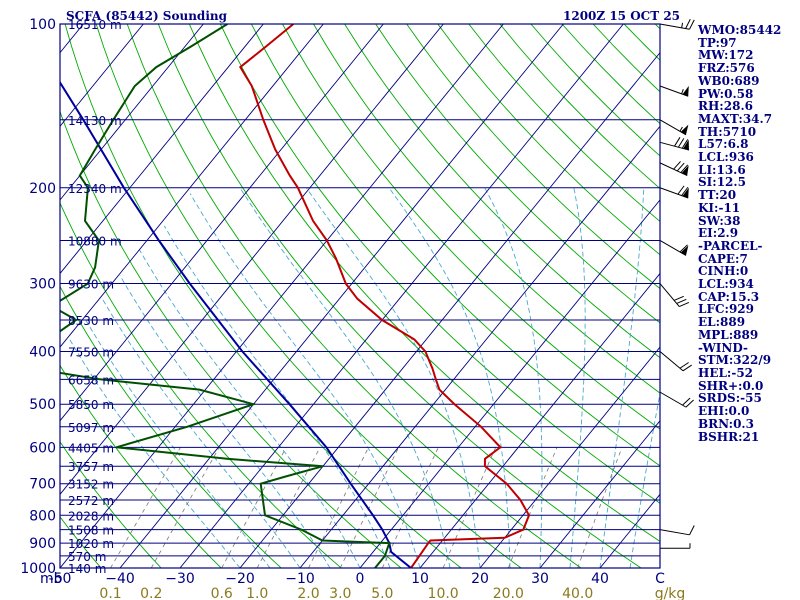  I want to click on pressure-label: 700, so click(42, 485).